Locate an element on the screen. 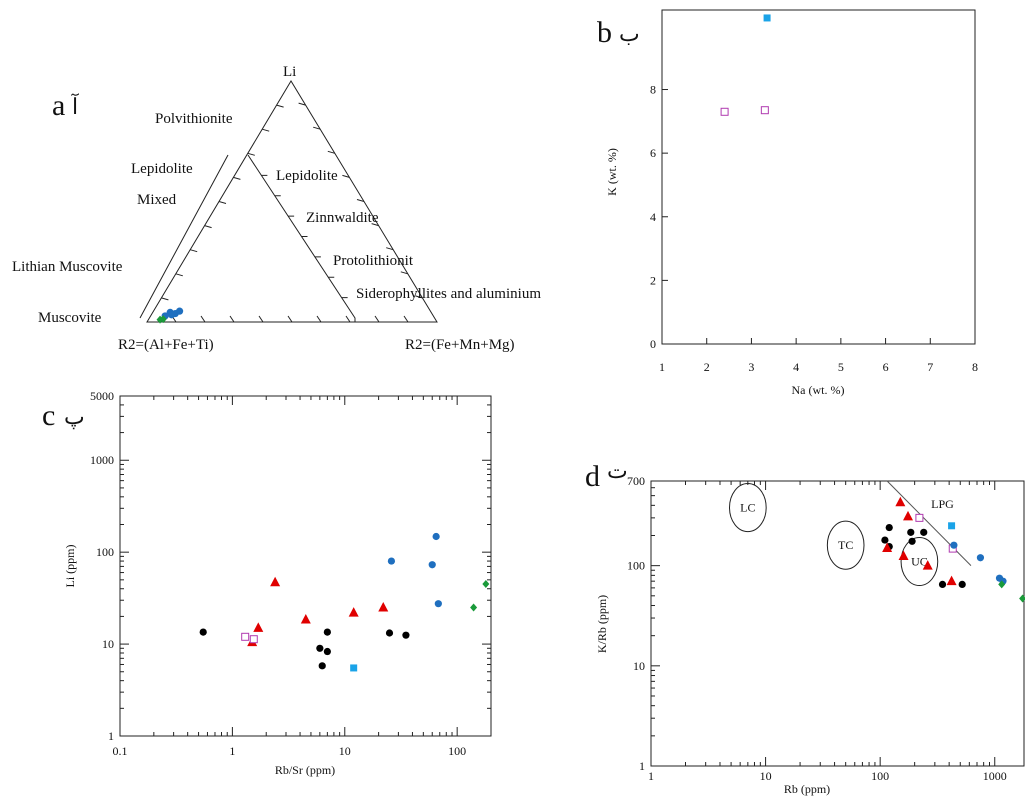 The image size is (1025, 798). tick-label: 0 is located at coordinates (653, 344).